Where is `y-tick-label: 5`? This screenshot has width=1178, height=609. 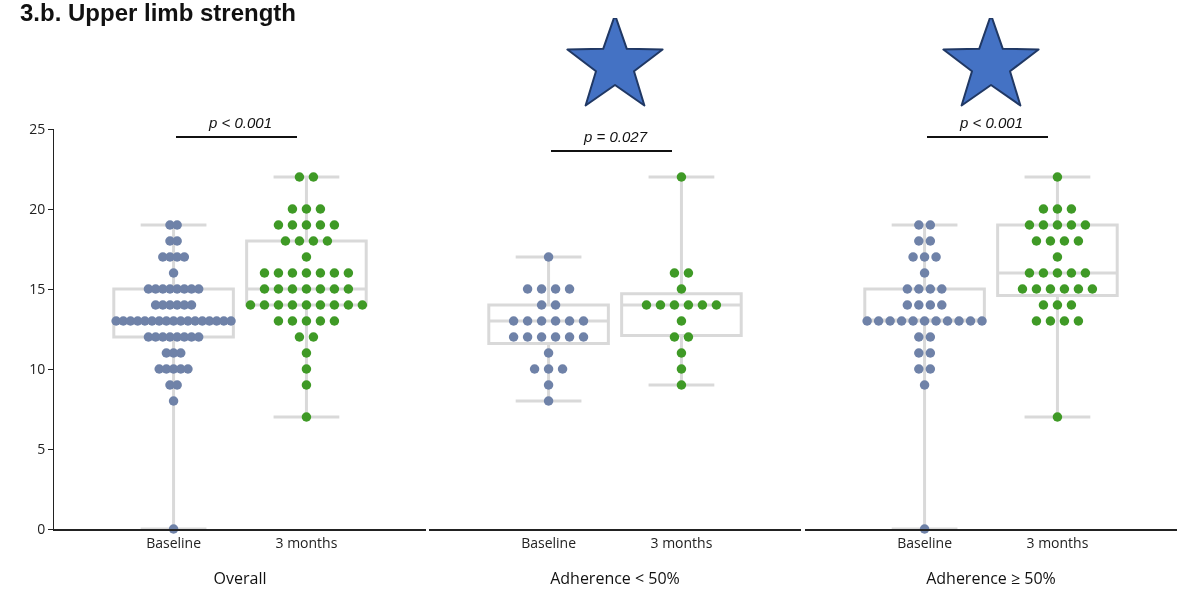 y-tick-label: 5 is located at coordinates (41, 448).